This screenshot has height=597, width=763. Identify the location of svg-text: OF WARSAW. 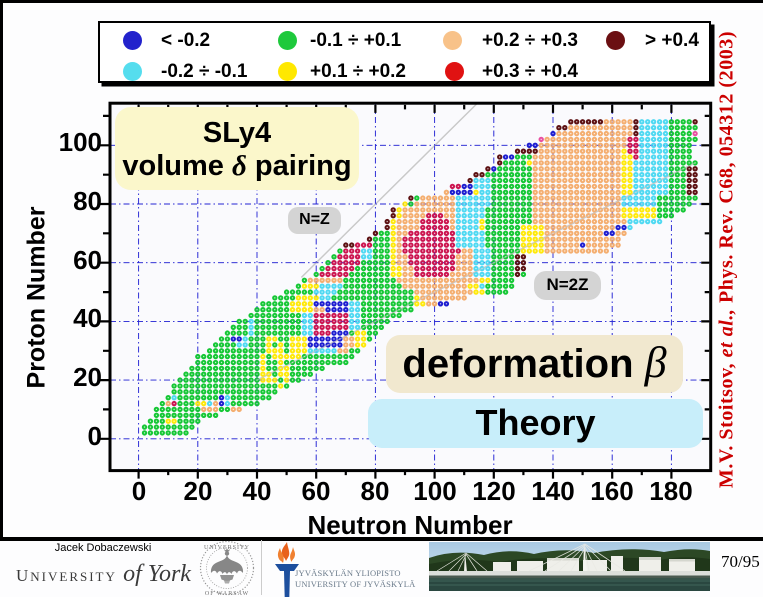
(227, 594).